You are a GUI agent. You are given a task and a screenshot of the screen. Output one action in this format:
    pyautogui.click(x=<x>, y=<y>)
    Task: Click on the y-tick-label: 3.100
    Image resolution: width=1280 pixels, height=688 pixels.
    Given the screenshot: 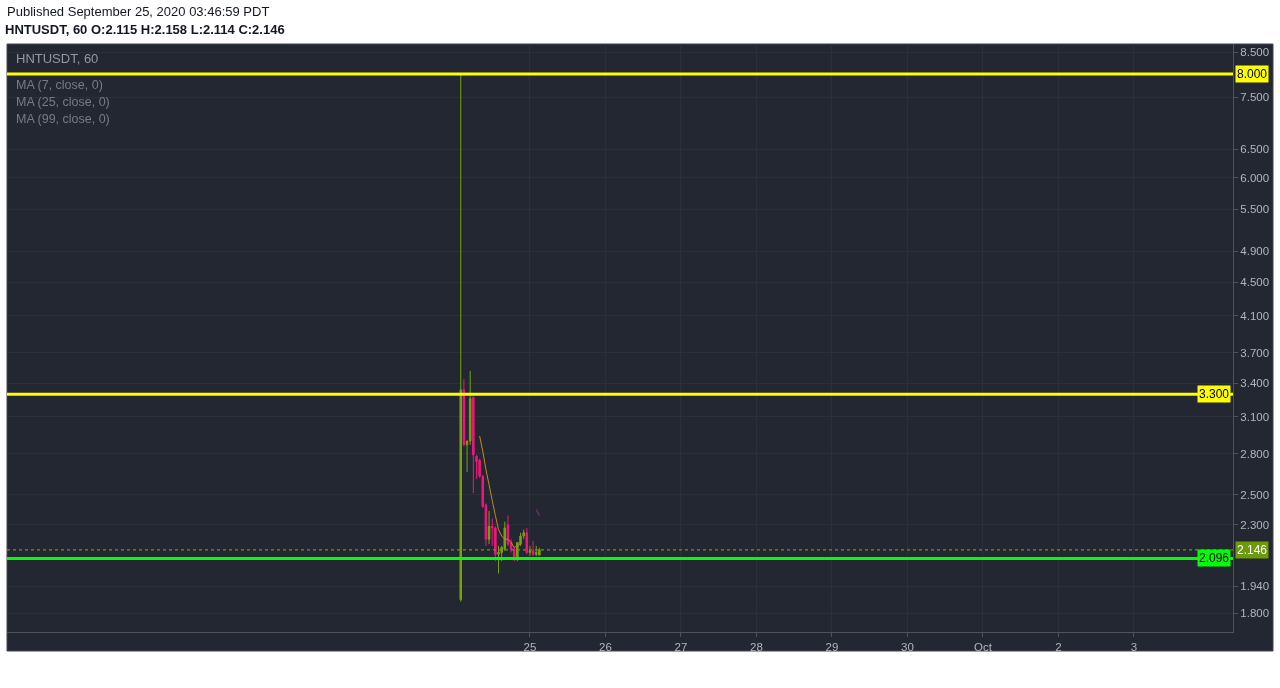 What is the action you would take?
    pyautogui.click(x=1255, y=416)
    